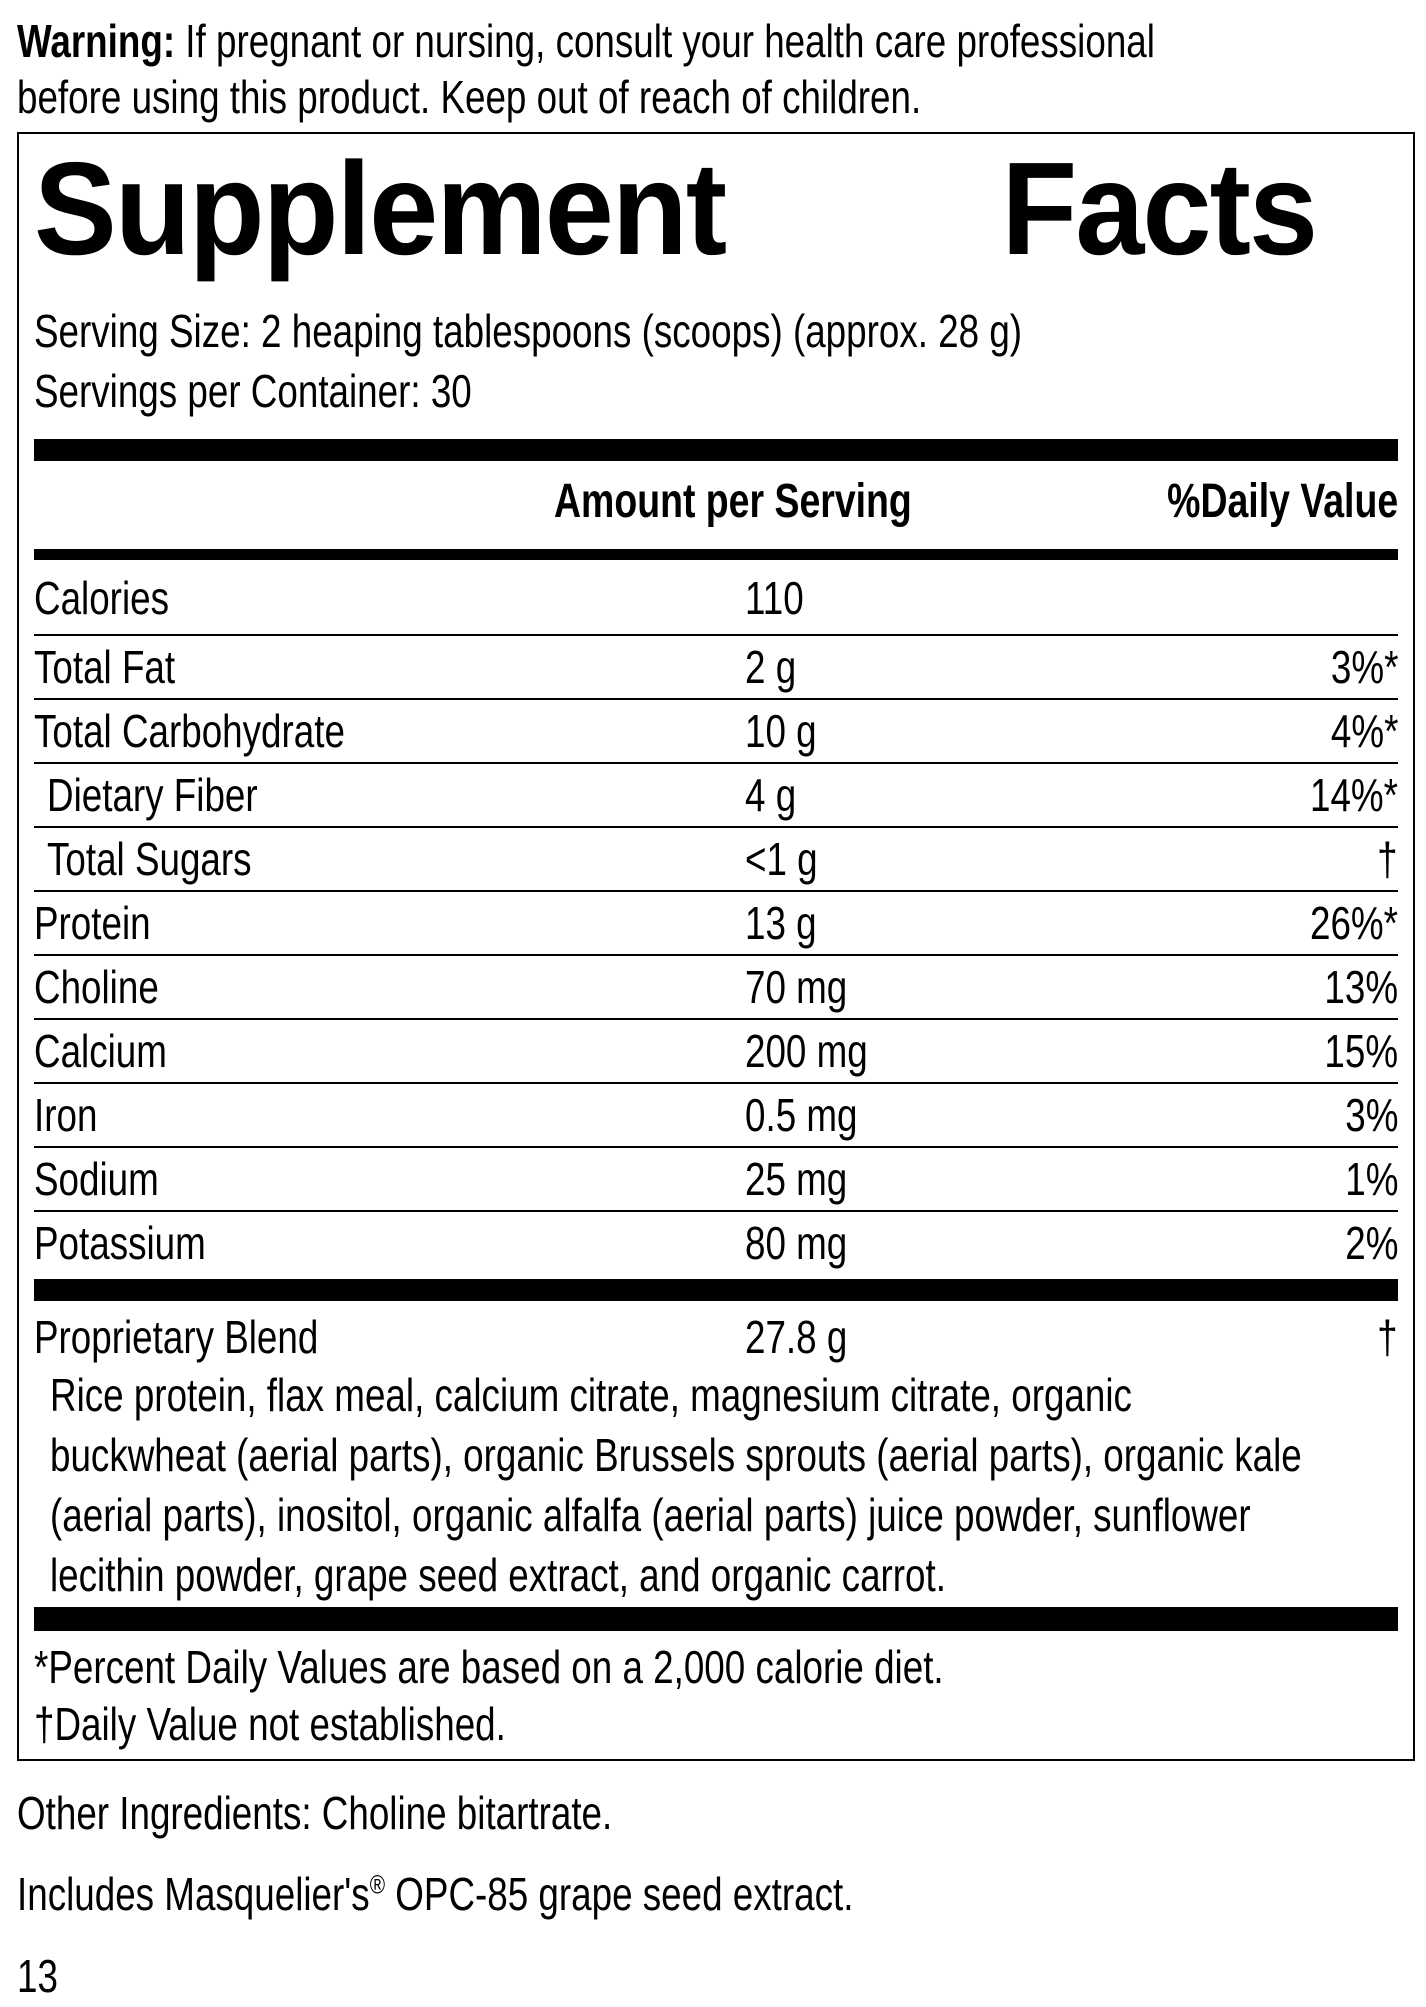 The height and width of the screenshot is (2007, 1426). What do you see at coordinates (189, 731) in the screenshot?
I see `nutrient-name: Total Carbohydrate` at bounding box center [189, 731].